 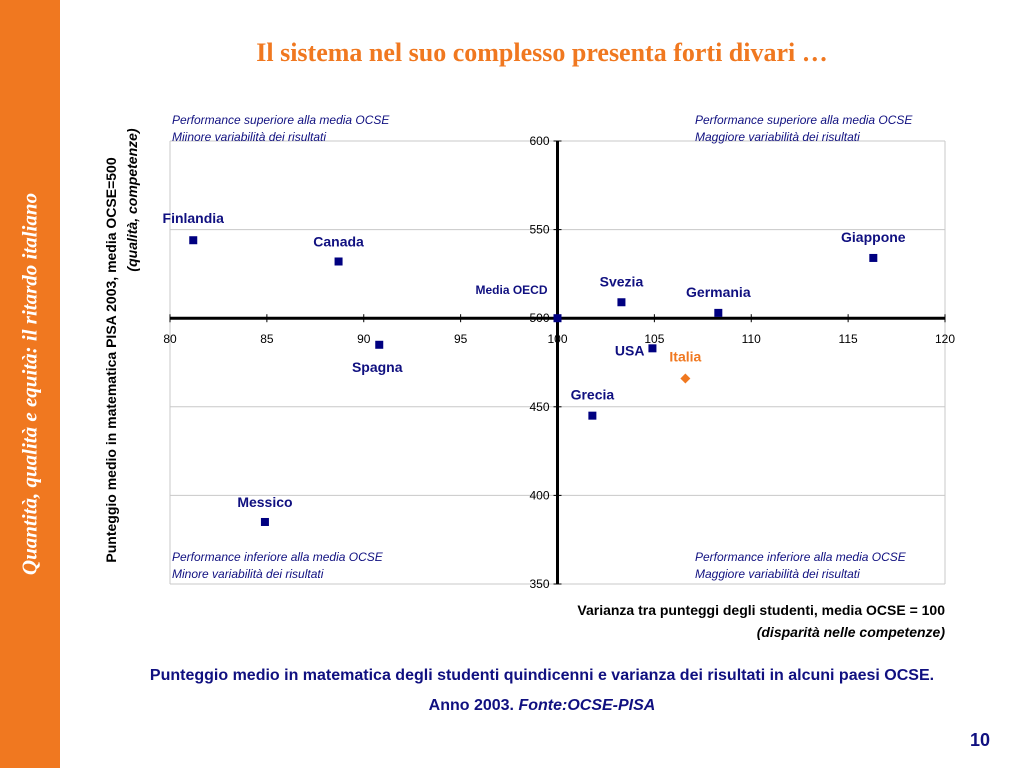 I want to click on point-spagna, so click(x=379, y=344).